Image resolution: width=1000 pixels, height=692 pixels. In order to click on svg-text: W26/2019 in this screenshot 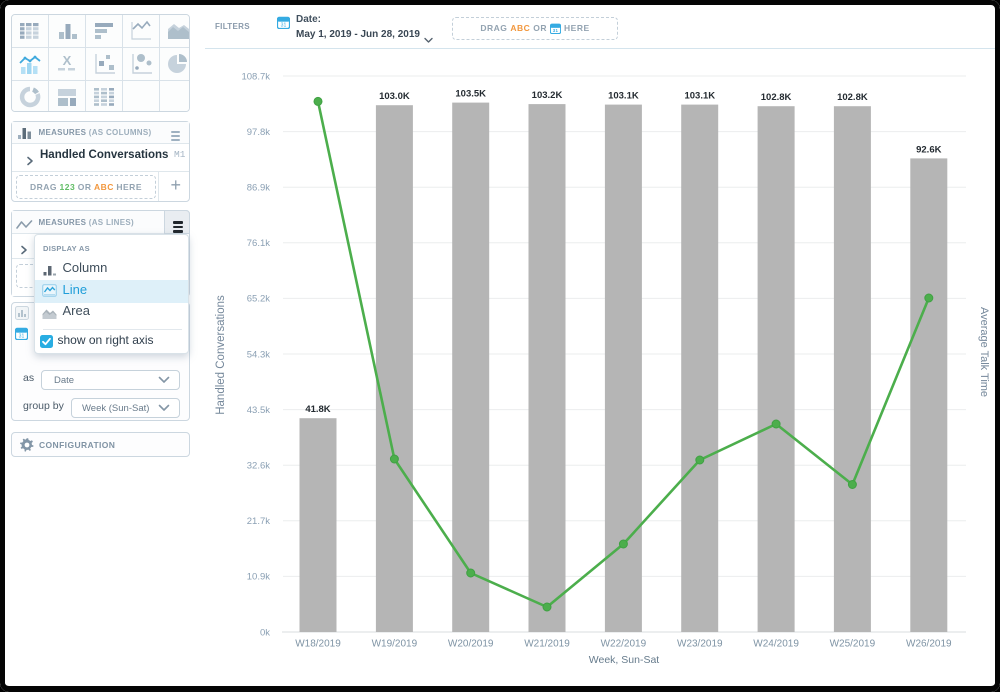, I will do `click(929, 644)`.